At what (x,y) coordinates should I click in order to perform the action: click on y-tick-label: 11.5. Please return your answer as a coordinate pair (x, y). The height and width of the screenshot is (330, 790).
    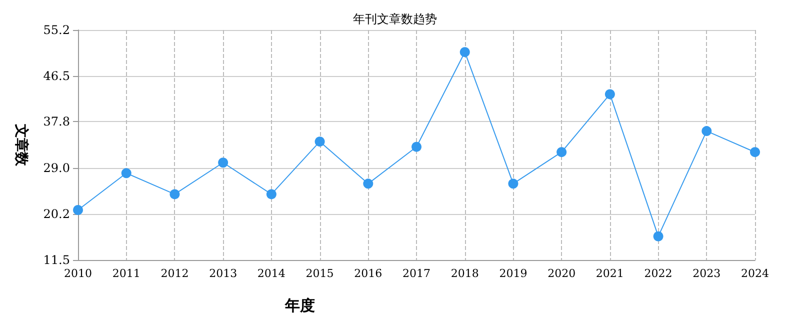
    Looking at the image, I should click on (56, 260).